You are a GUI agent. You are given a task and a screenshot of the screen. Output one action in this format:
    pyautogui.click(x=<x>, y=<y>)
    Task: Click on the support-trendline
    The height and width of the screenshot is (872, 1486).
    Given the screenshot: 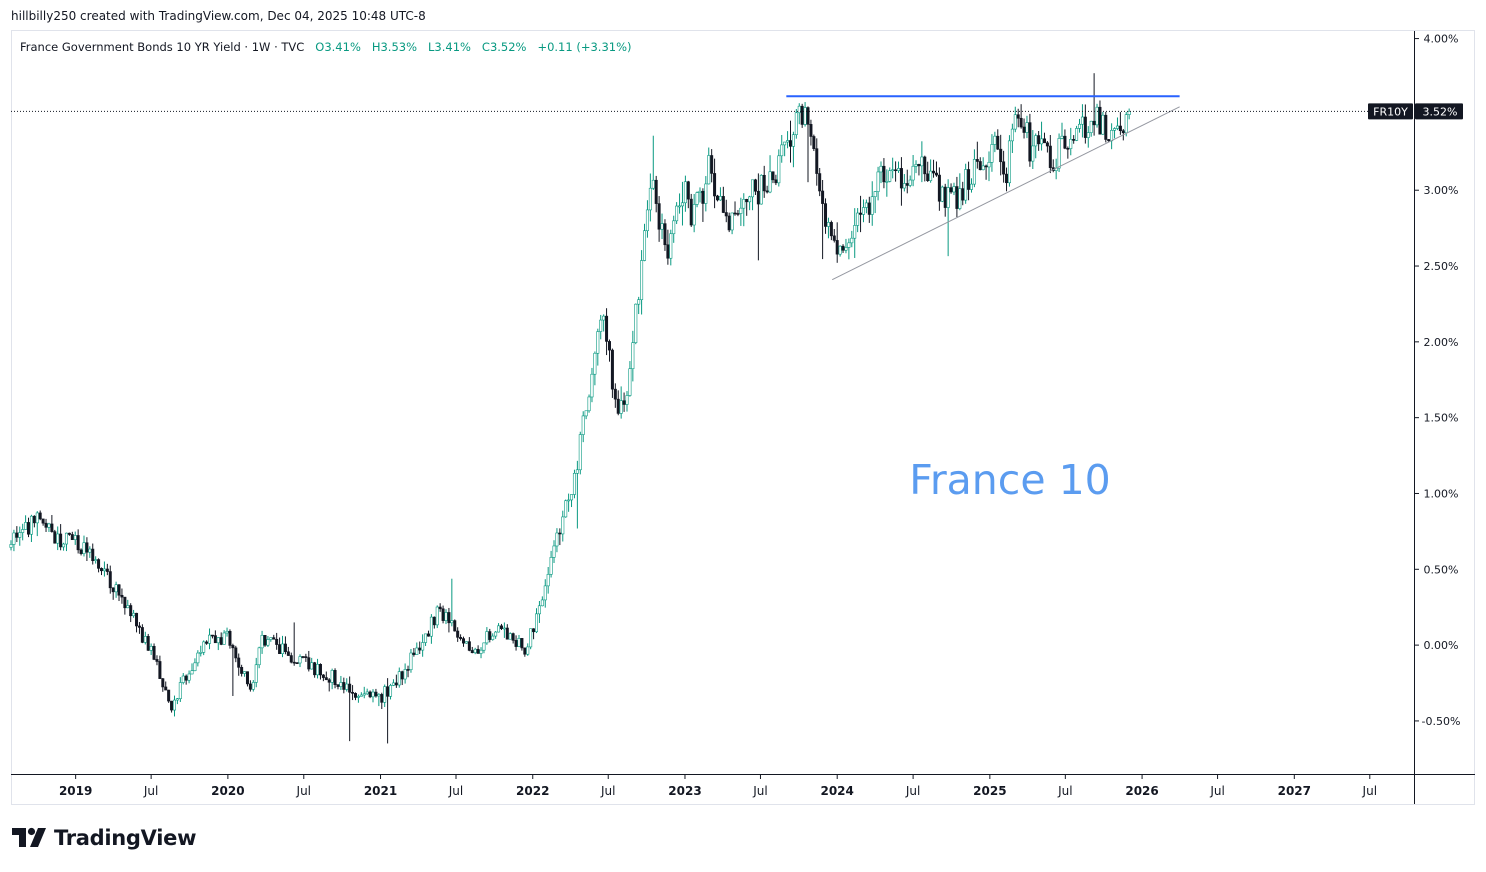 What is the action you would take?
    pyautogui.click(x=1005, y=193)
    